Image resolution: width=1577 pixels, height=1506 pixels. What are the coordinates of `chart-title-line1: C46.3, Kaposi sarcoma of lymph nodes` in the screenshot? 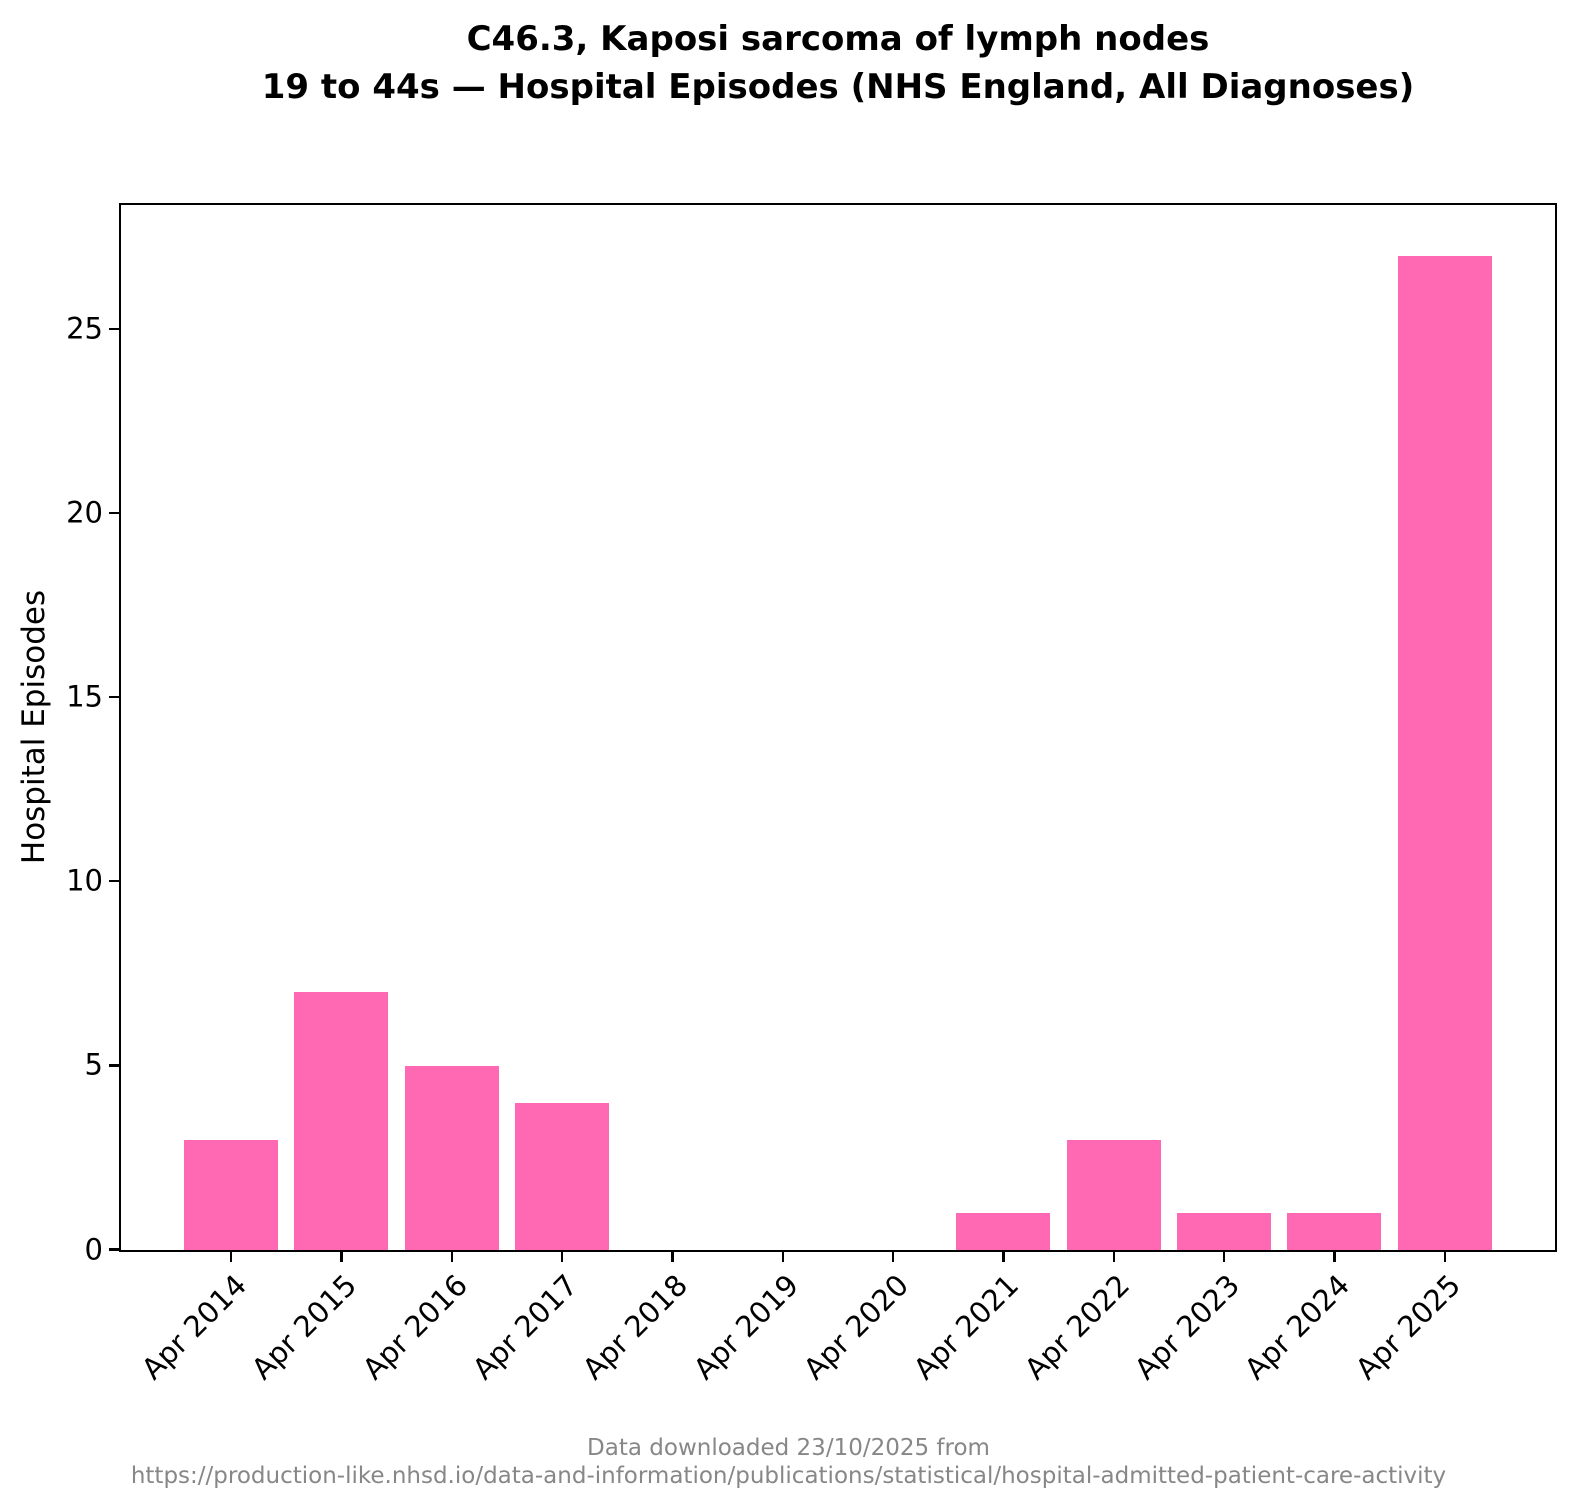 It's located at (838, 39).